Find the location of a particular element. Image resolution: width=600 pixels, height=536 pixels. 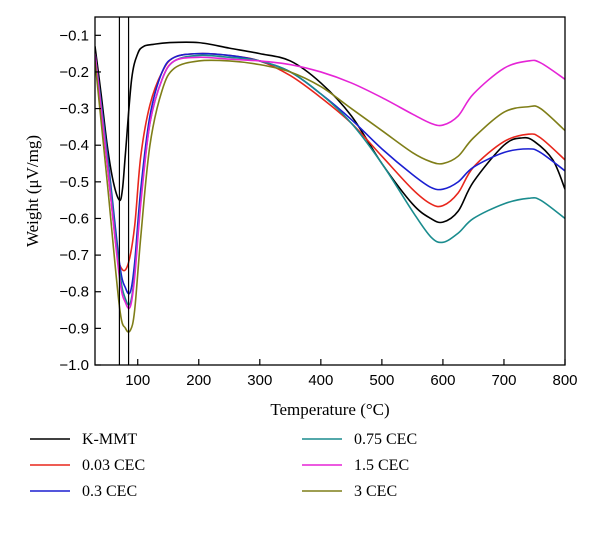

y-tick-label: −0.7 is located at coordinates (74, 255).